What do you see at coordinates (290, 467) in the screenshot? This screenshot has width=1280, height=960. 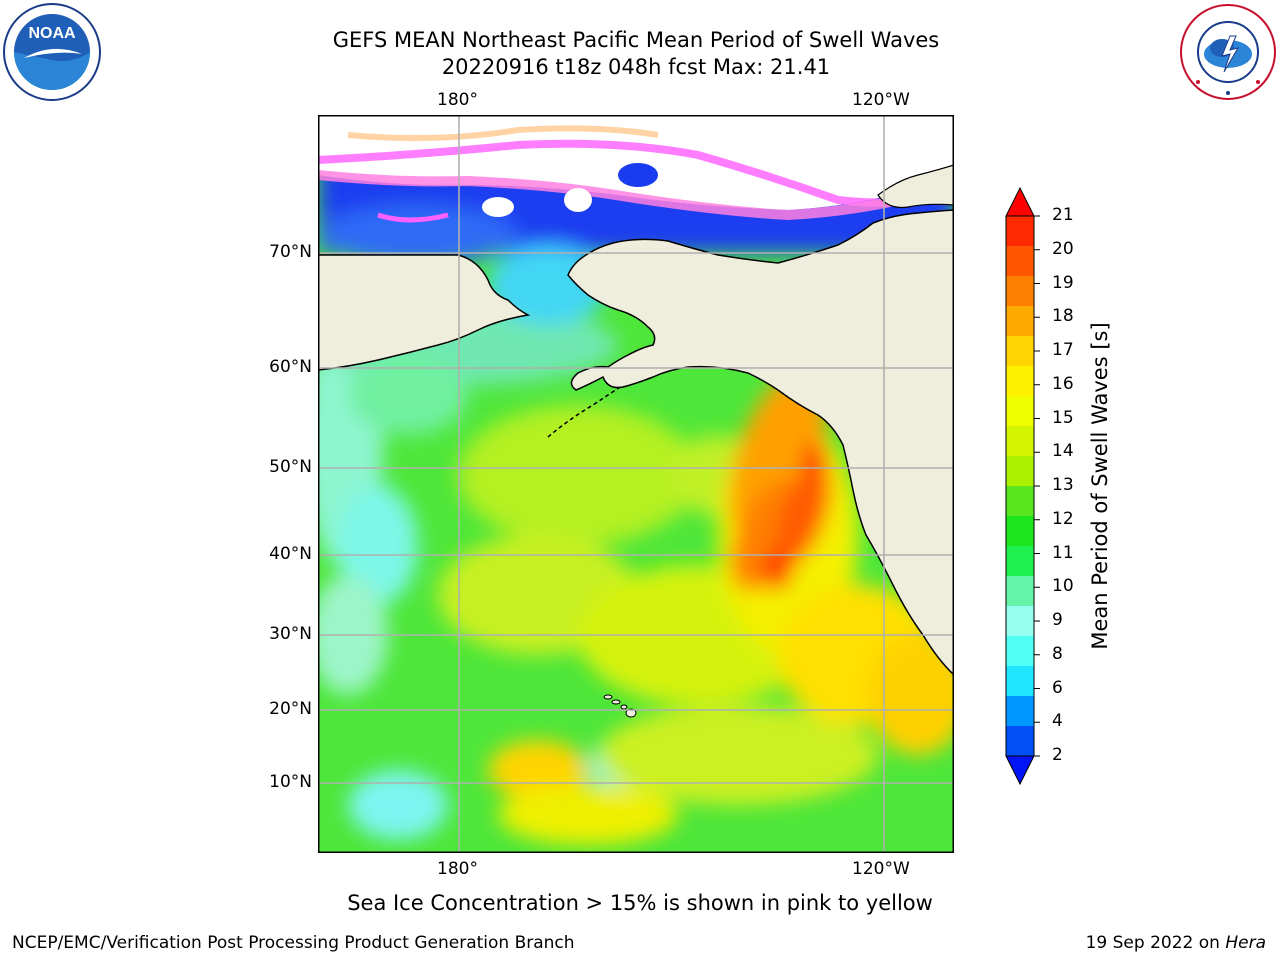 I see `lat-label-50n: 50°N` at bounding box center [290, 467].